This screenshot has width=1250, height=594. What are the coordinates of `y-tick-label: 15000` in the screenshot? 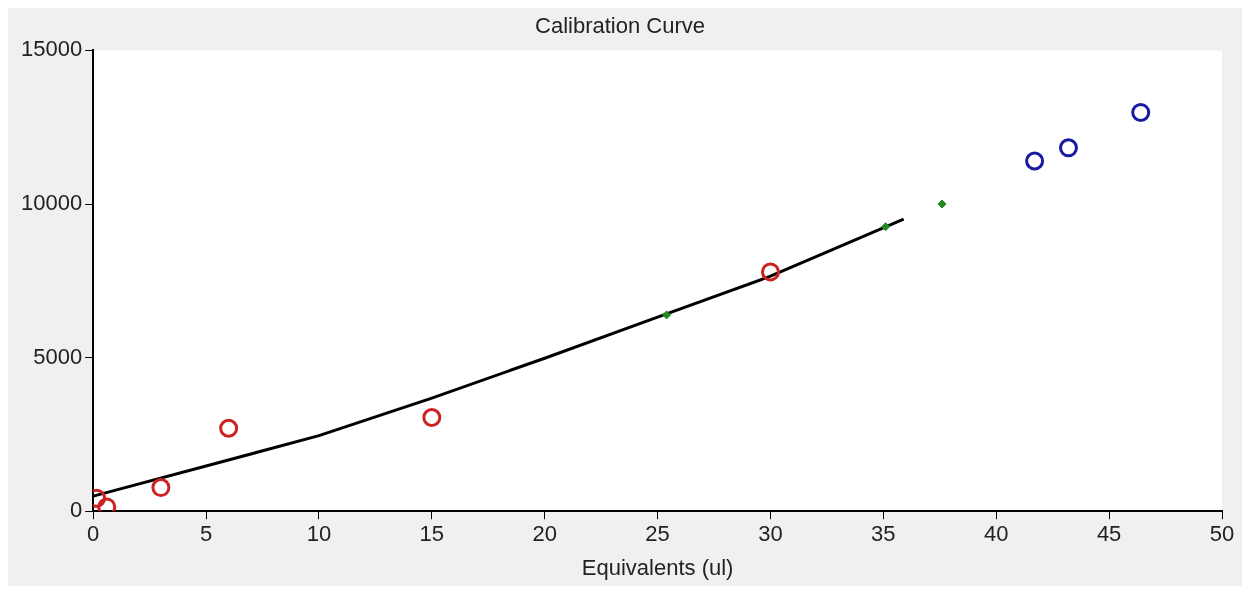 It's located at (51, 49).